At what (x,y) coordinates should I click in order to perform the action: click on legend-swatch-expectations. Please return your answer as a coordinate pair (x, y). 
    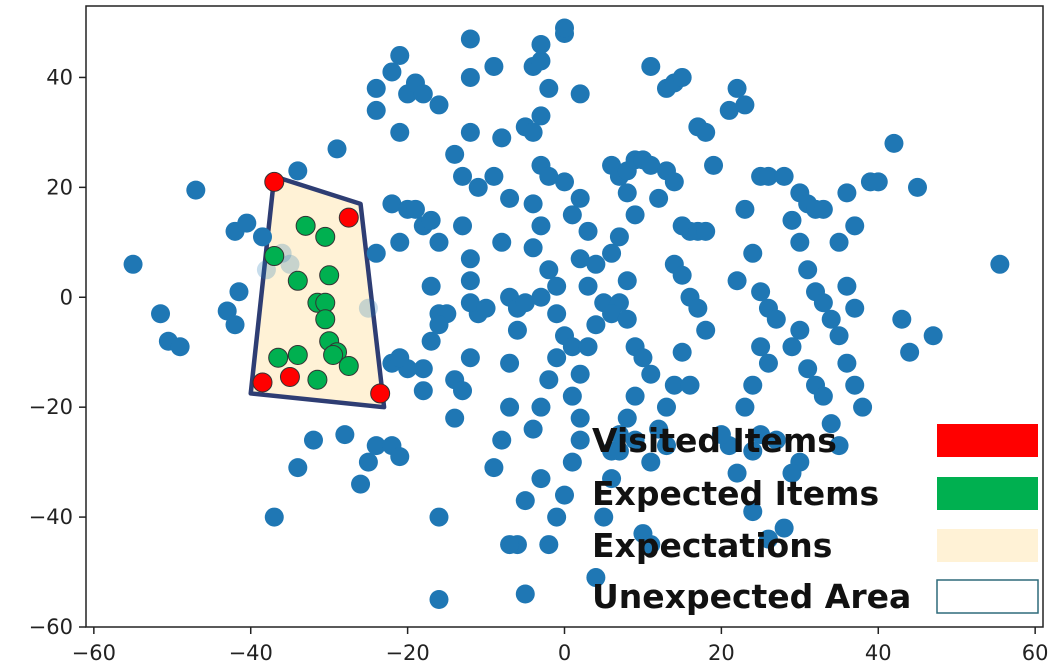
    Looking at the image, I should click on (987, 545).